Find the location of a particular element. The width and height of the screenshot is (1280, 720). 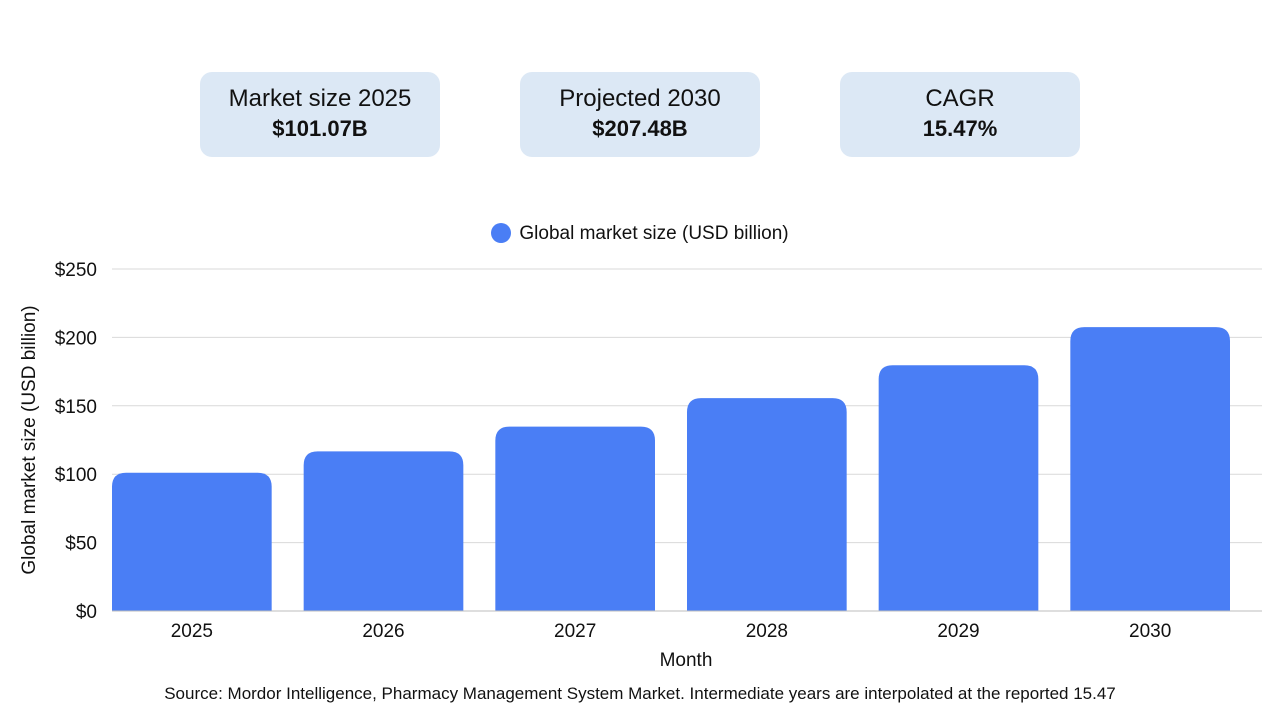

kpi-value: $207.48B is located at coordinates (640, 128).